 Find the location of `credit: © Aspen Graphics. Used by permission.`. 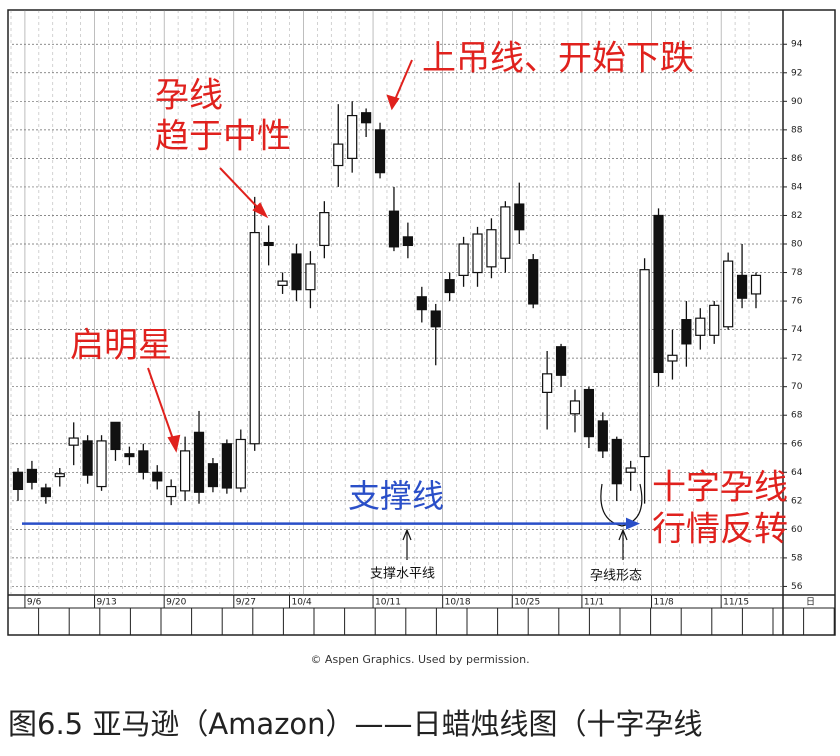

credit: © Aspen Graphics. Used by permission. is located at coordinates (419, 659).